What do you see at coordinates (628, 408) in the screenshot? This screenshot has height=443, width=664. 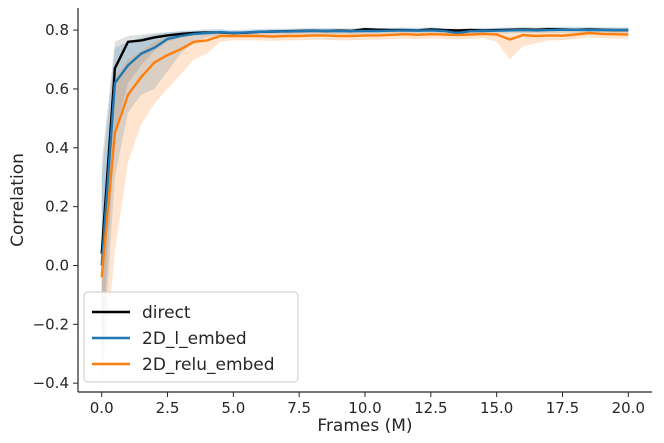 I see `x-tick-label: 20.0` at bounding box center [628, 408].